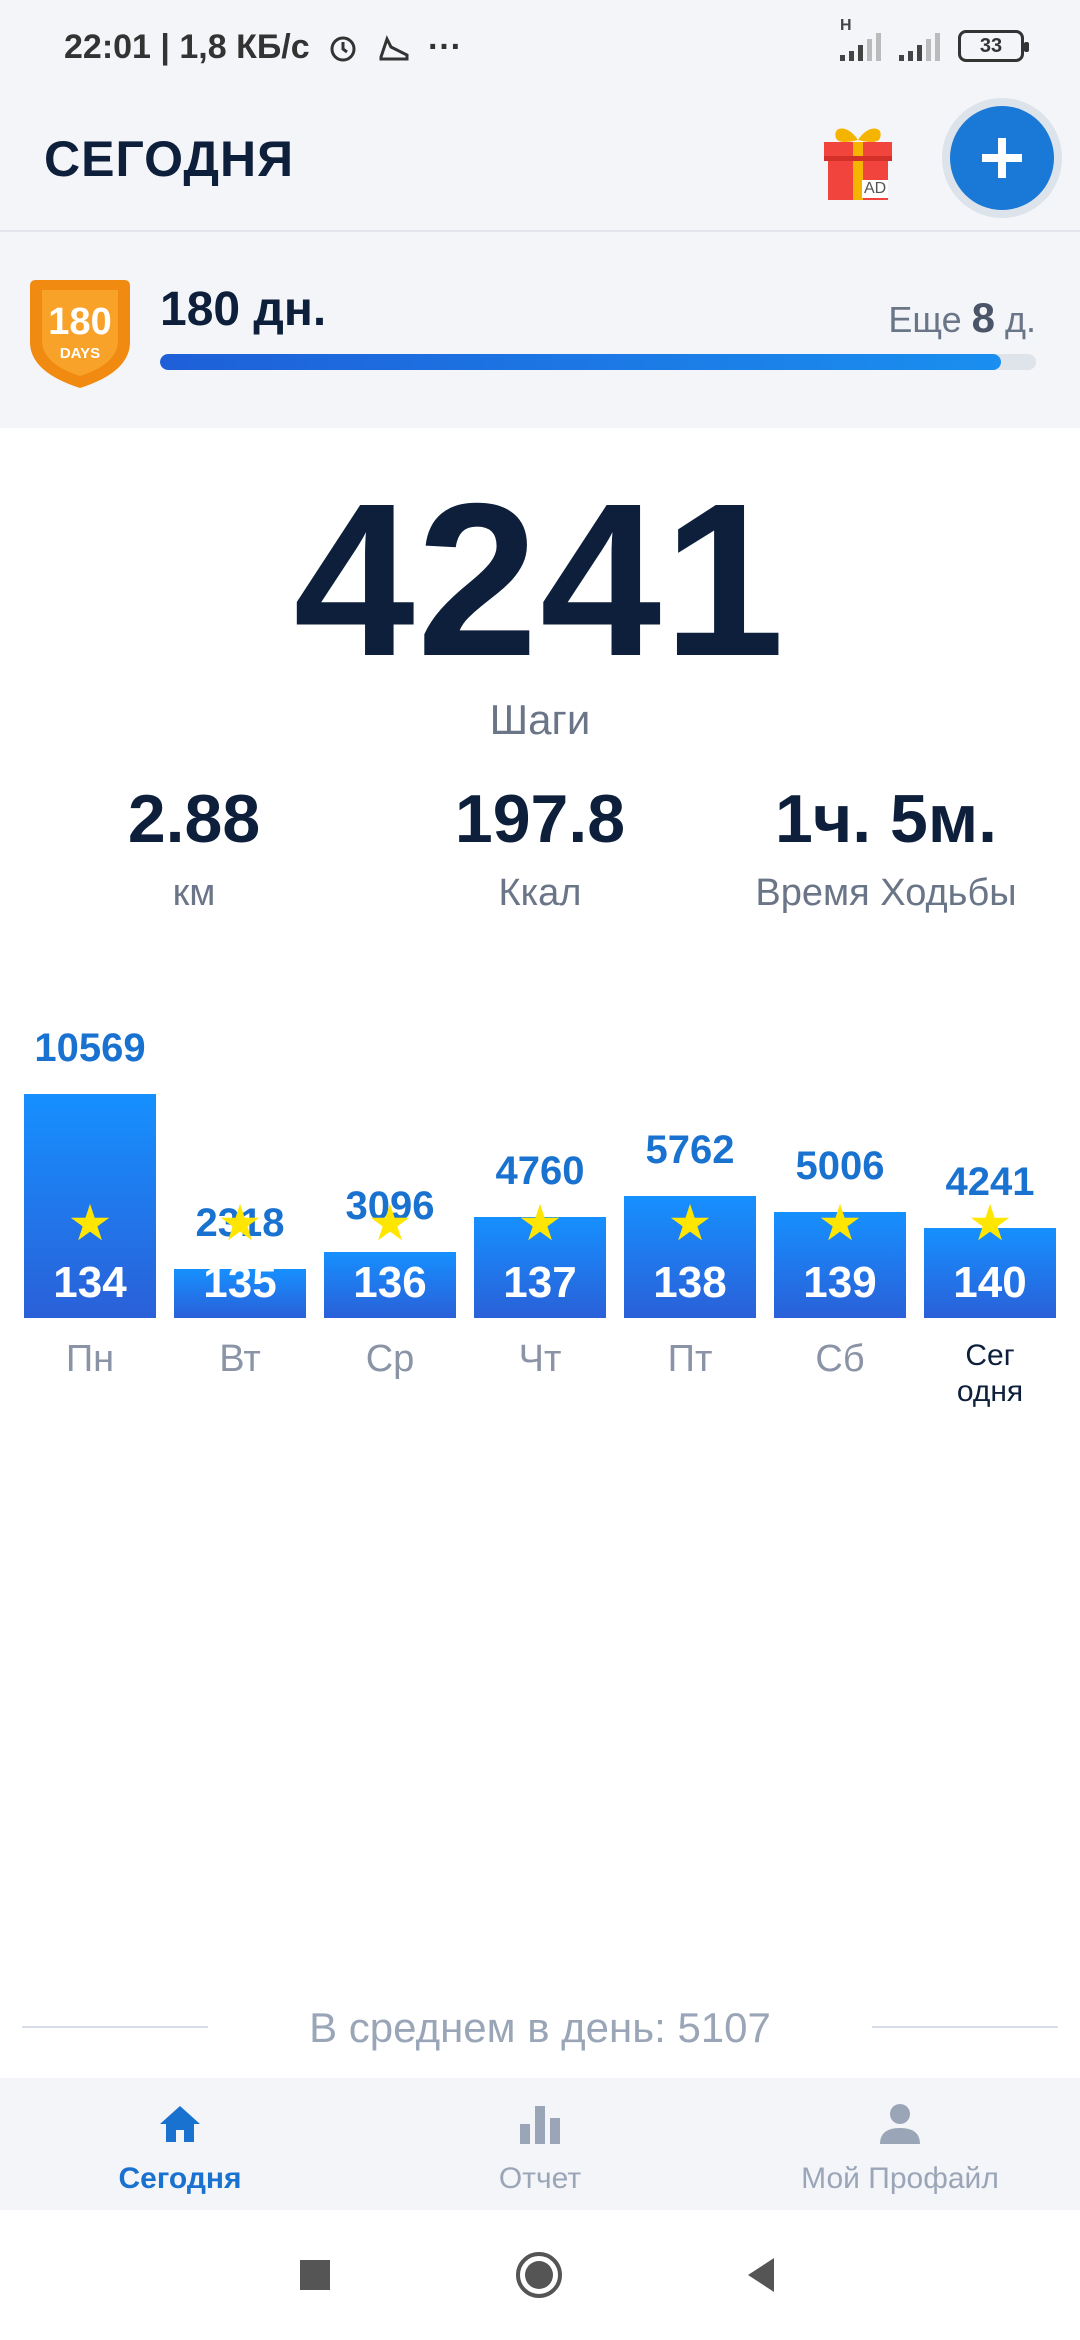  Describe the element at coordinates (540, 819) in the screenshot. I see `stat-calories-value: 197.8` at that location.